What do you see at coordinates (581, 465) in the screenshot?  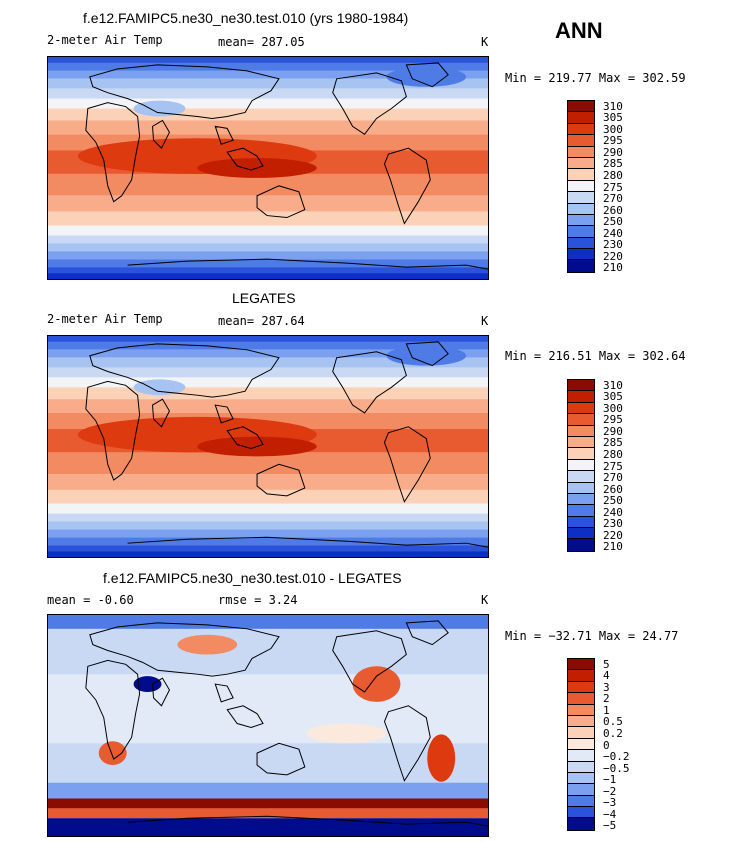 I see `panel2-colorbar` at bounding box center [581, 465].